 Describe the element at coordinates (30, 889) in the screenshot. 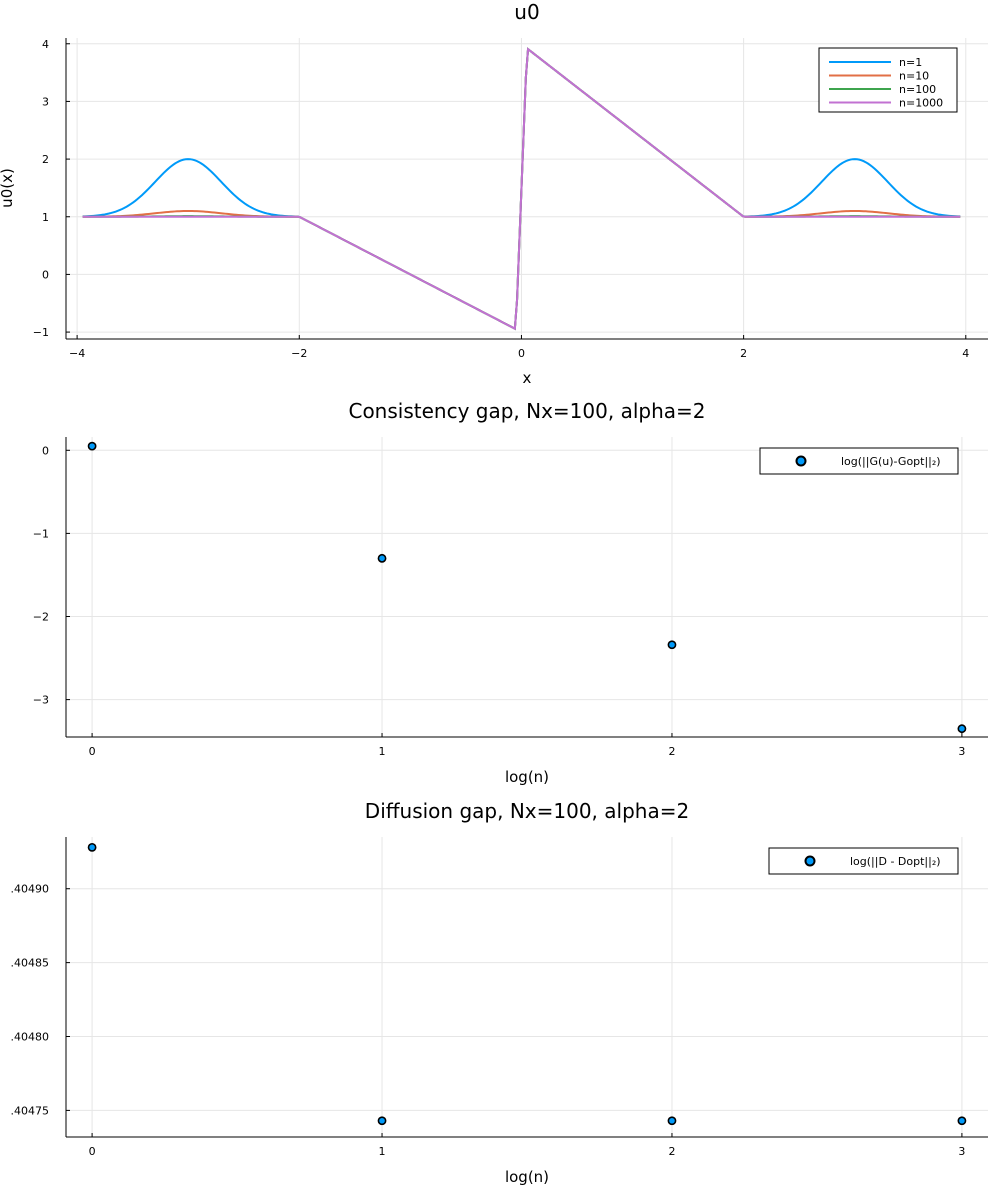

I see `y-tick-label: .40490` at that location.